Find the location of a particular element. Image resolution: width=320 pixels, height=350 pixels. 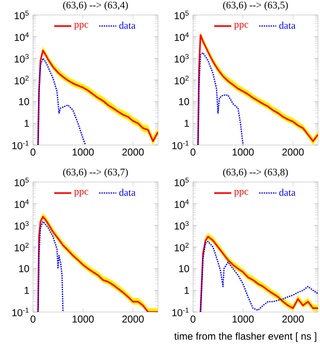

chart-title: (63,6) --> (63,8) is located at coordinates (255, 173).